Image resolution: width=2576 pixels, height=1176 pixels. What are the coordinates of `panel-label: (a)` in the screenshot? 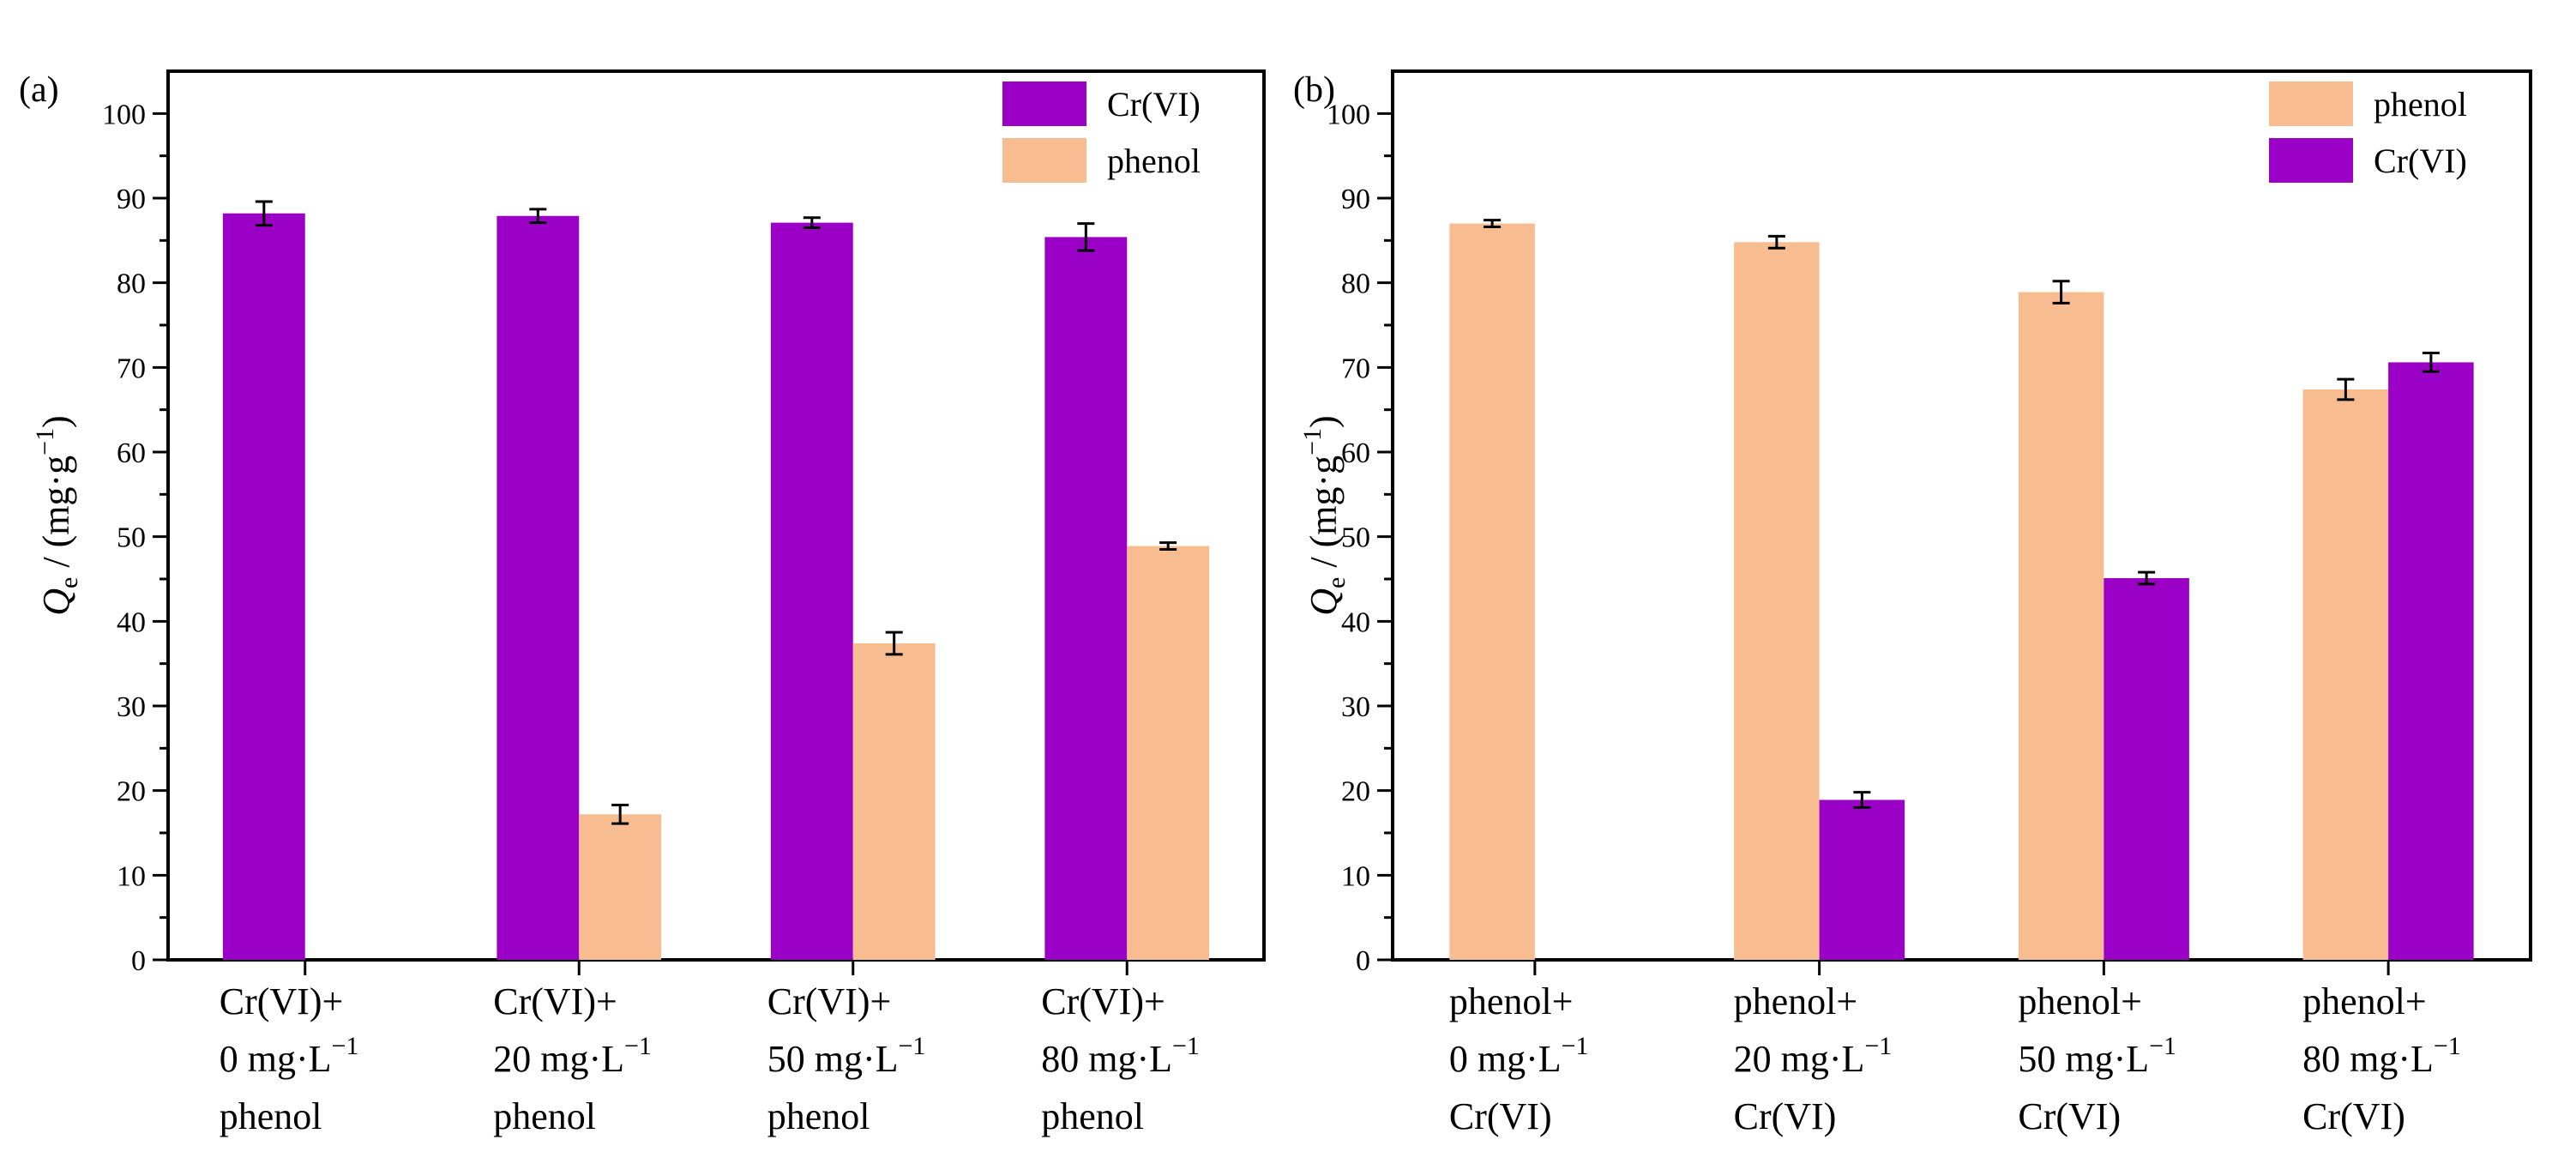 It's located at (39, 90).